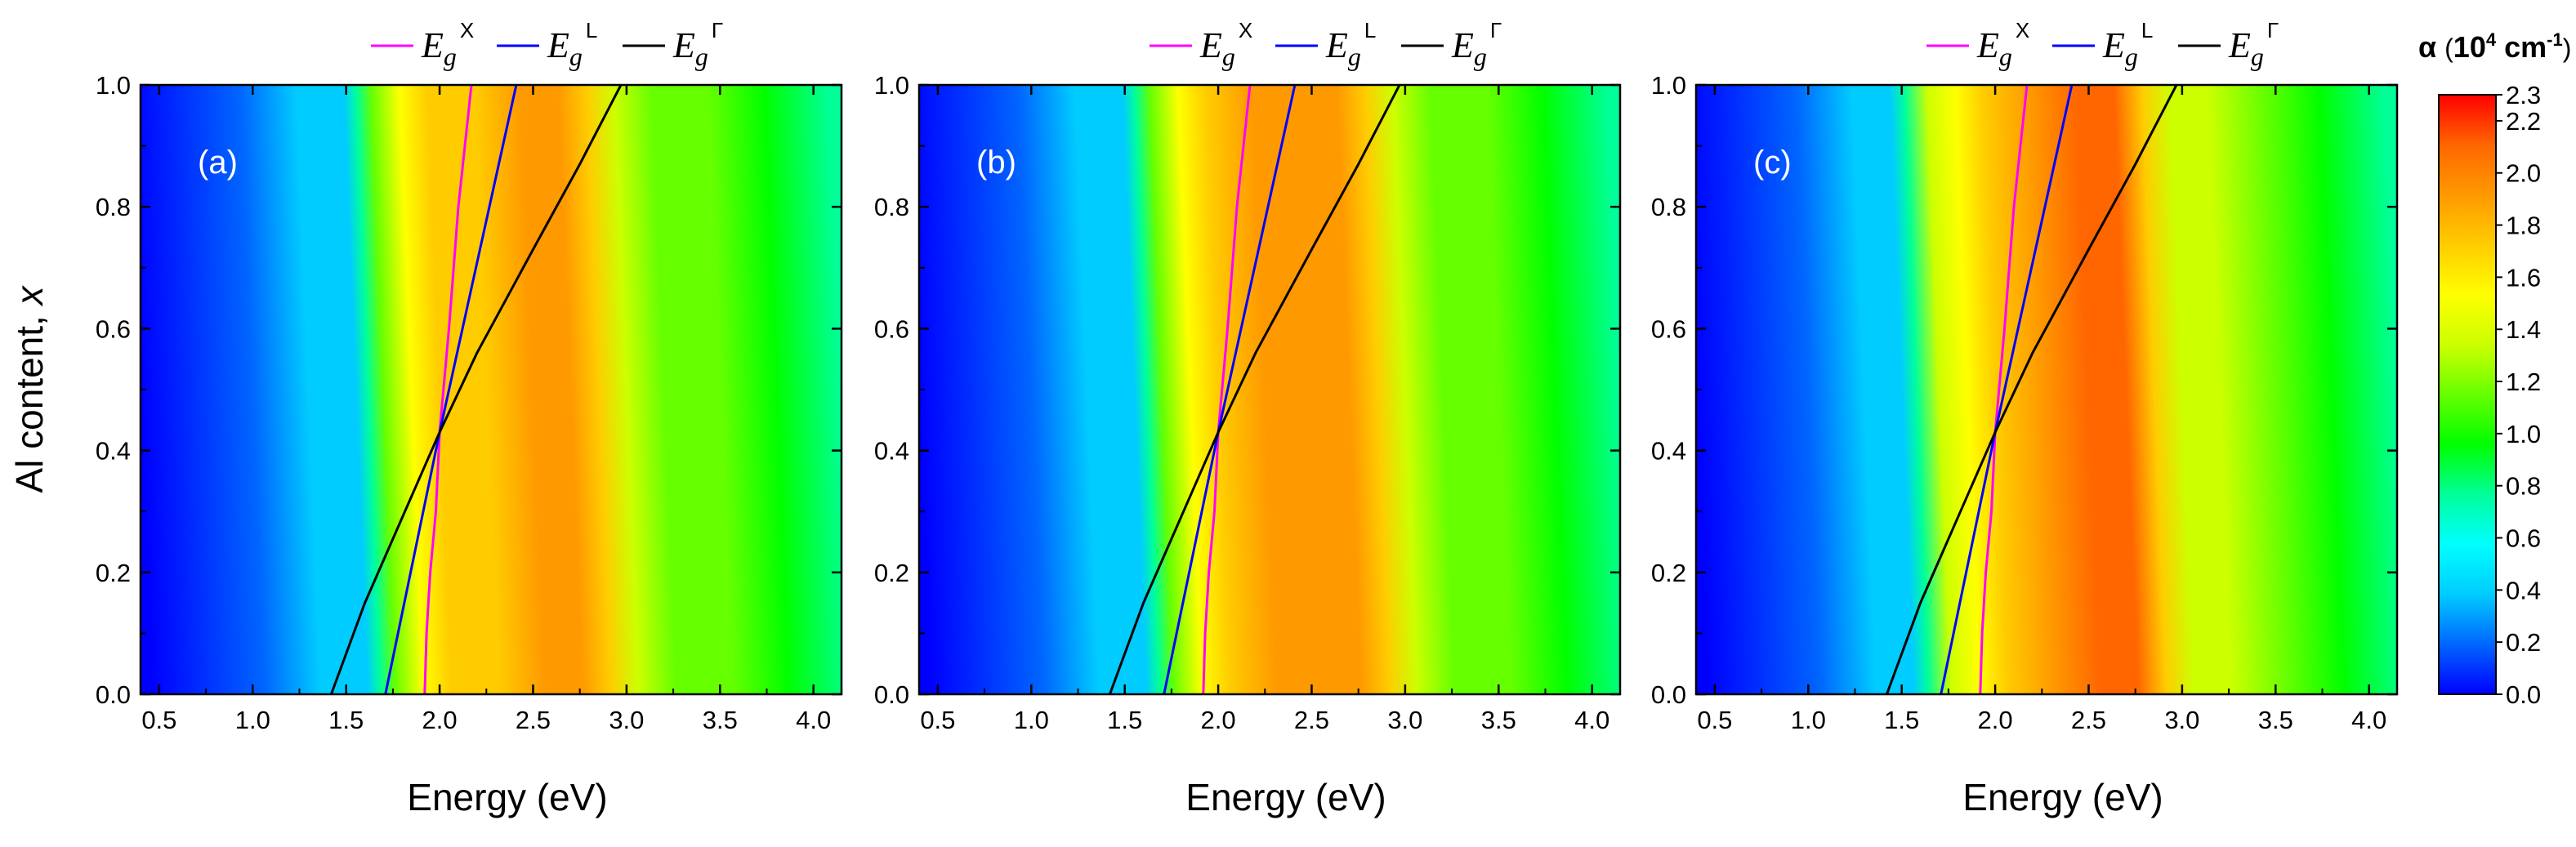 The width and height of the screenshot is (2576, 847). I want to click on panel-label: (c), so click(1772, 163).